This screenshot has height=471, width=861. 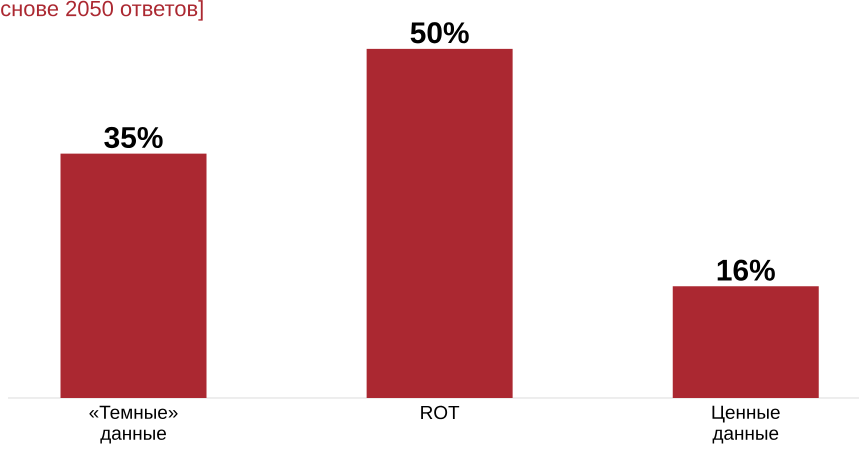 I want to click on data-label: 16%, so click(x=746, y=270).